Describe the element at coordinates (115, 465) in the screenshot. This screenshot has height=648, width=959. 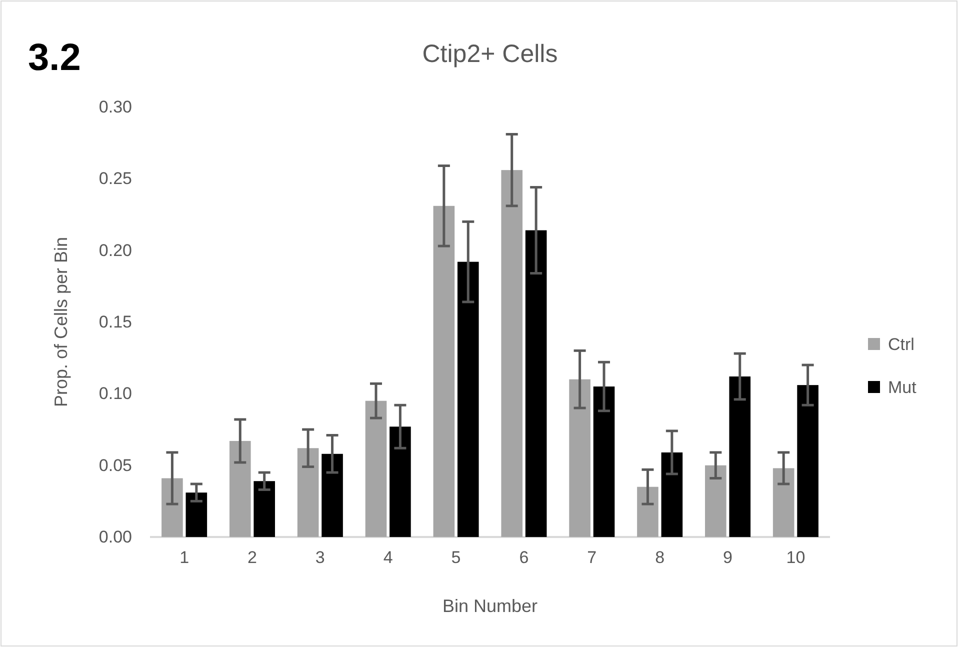
I see `y-tick-label: 0.05` at that location.